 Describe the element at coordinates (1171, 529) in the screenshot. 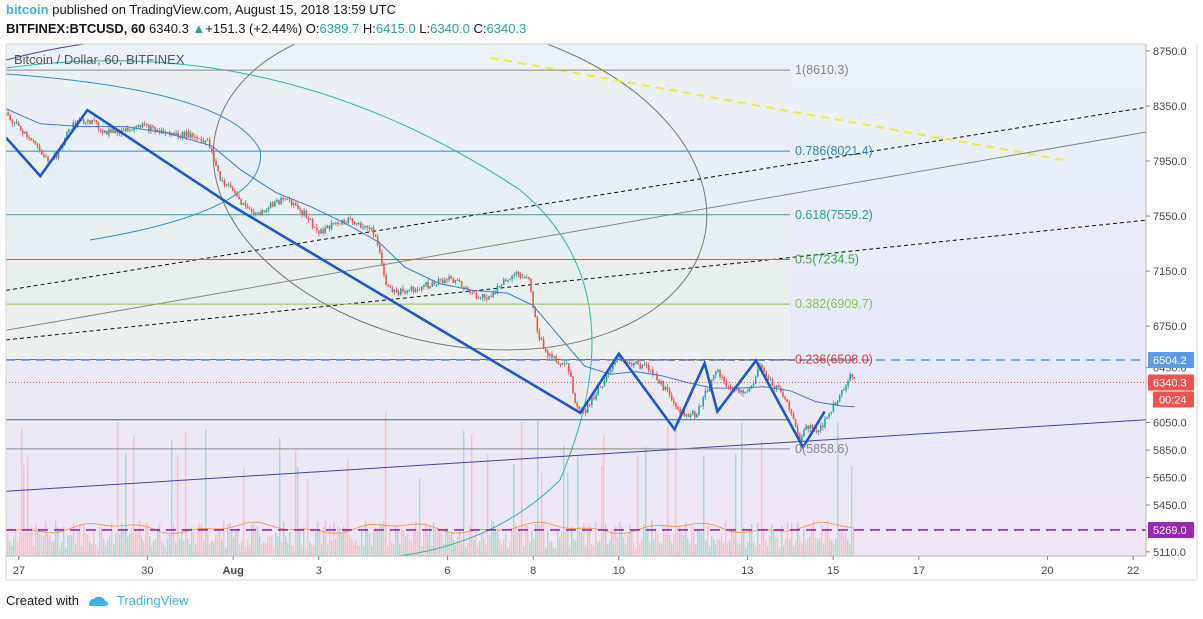

I see `support-price-tag` at that location.